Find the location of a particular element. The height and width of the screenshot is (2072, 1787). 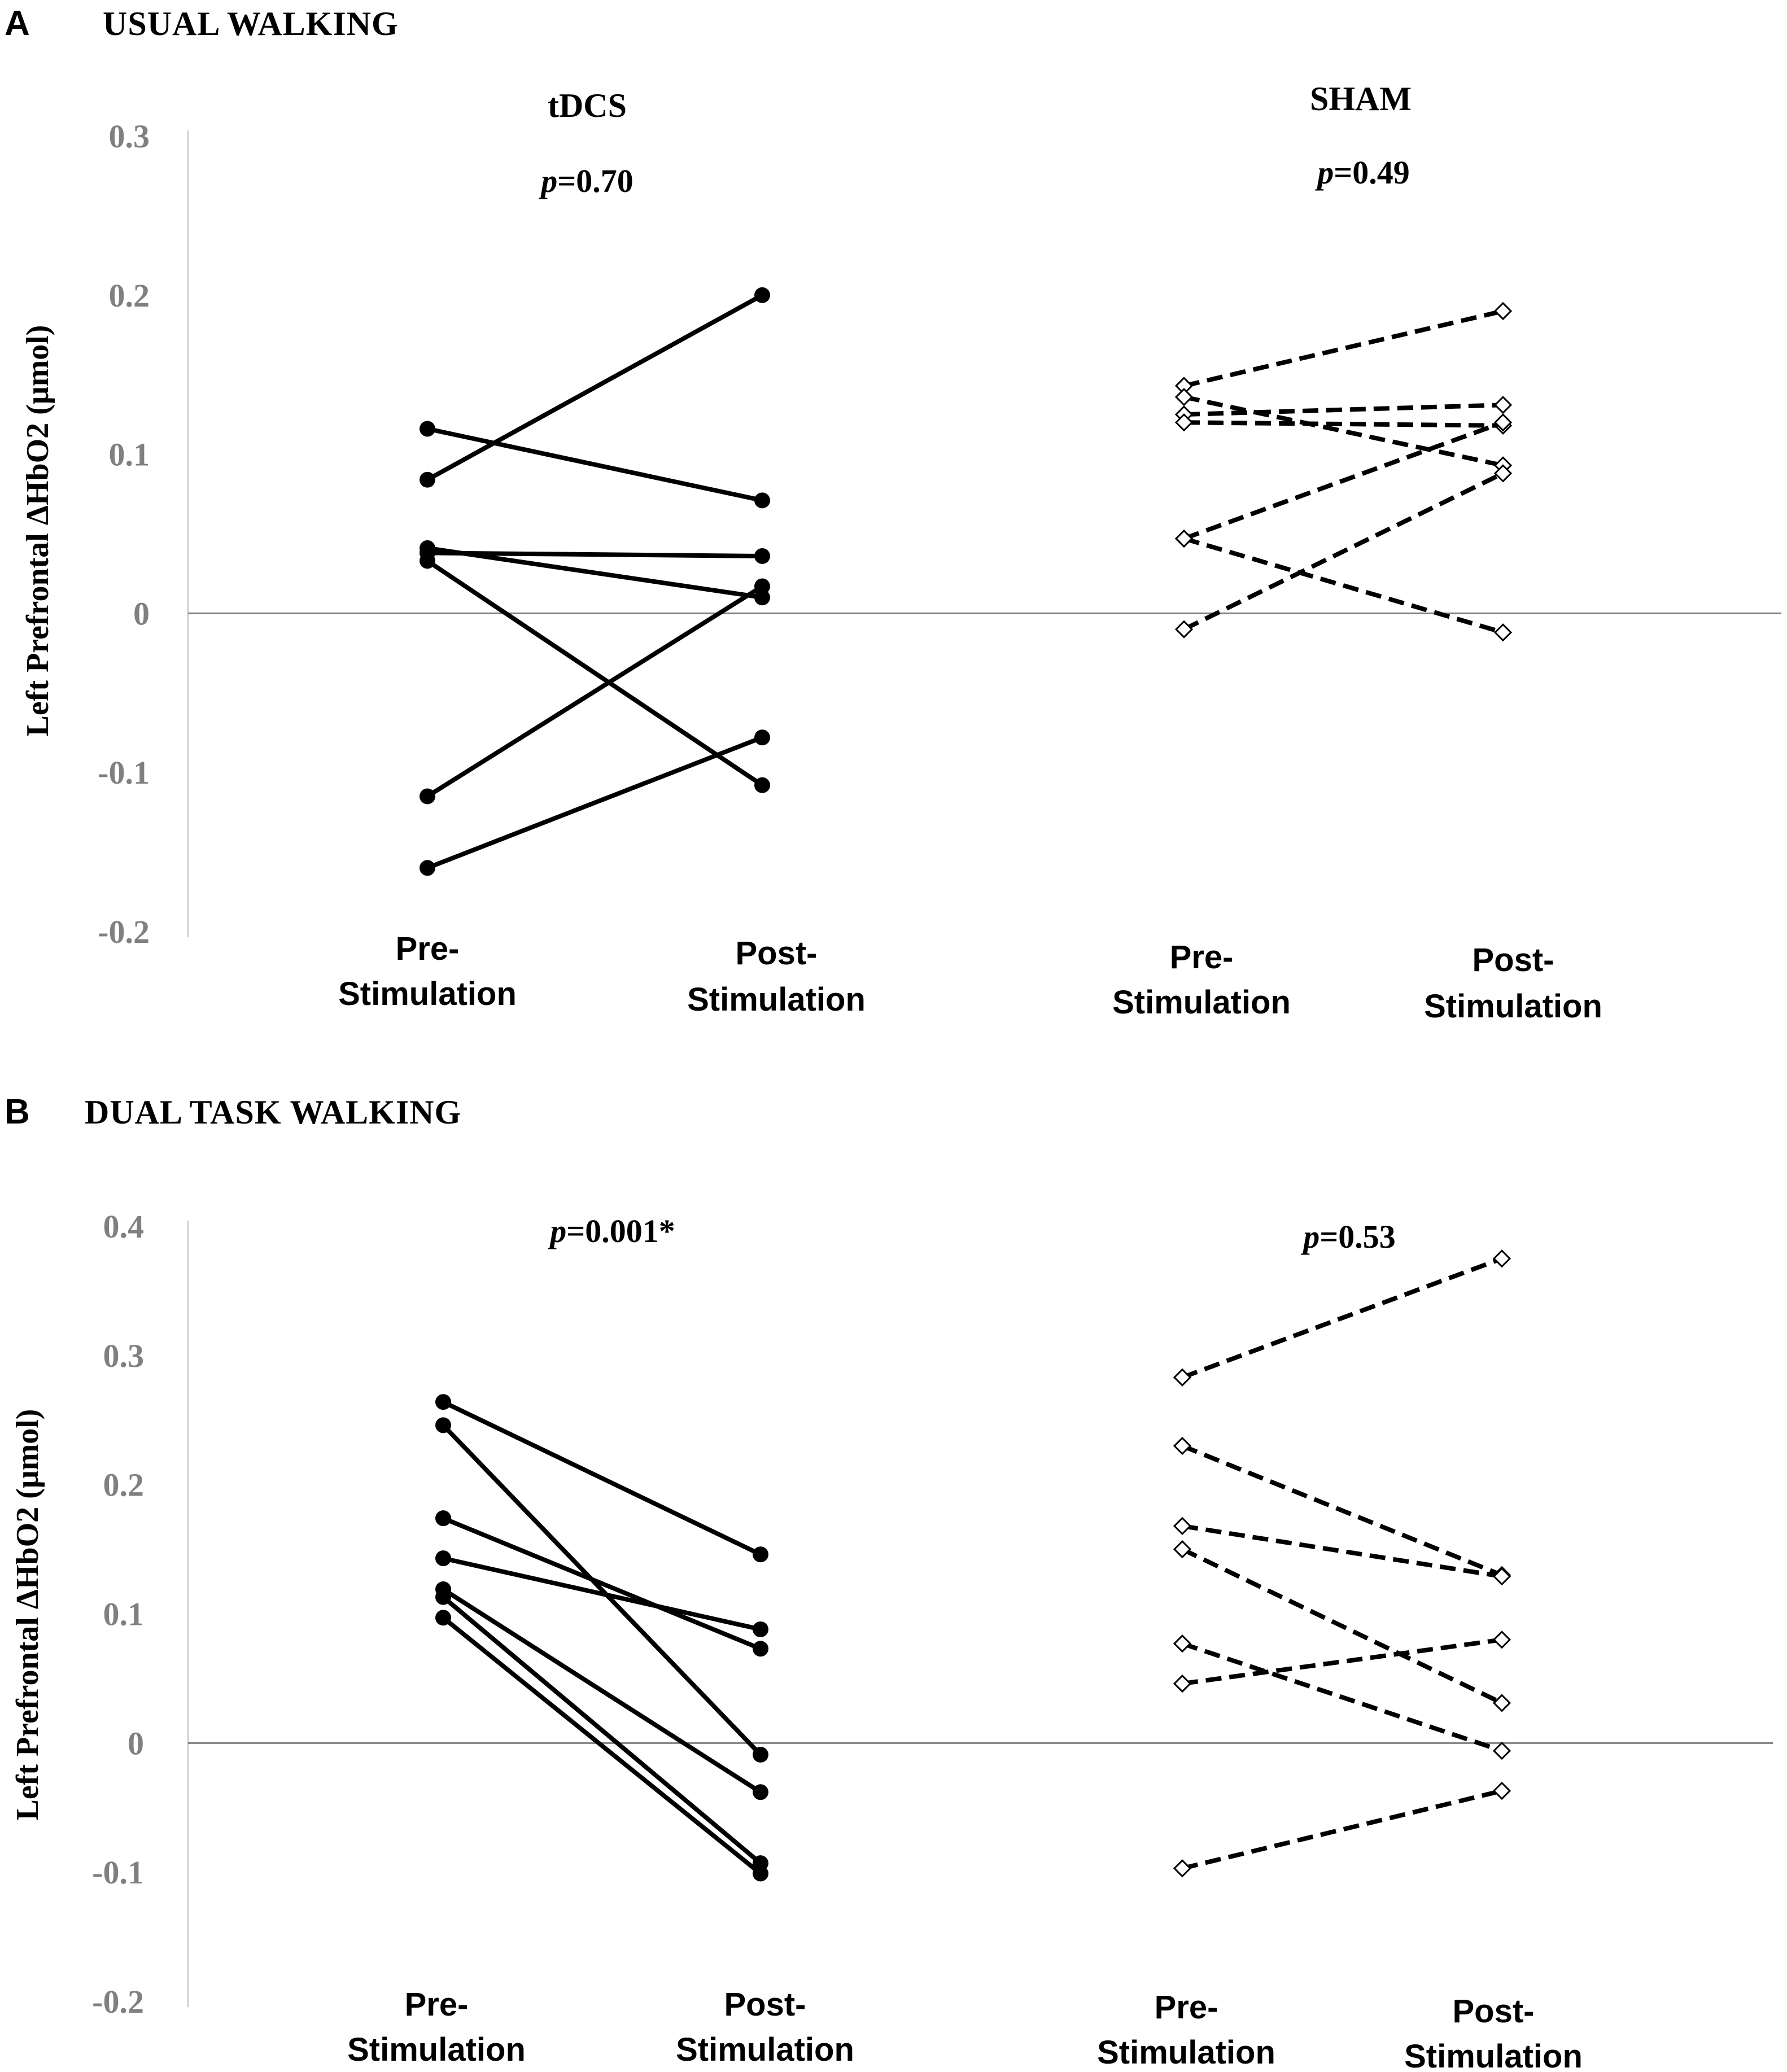

y-tick-label: -0.2 is located at coordinates (118, 2001).